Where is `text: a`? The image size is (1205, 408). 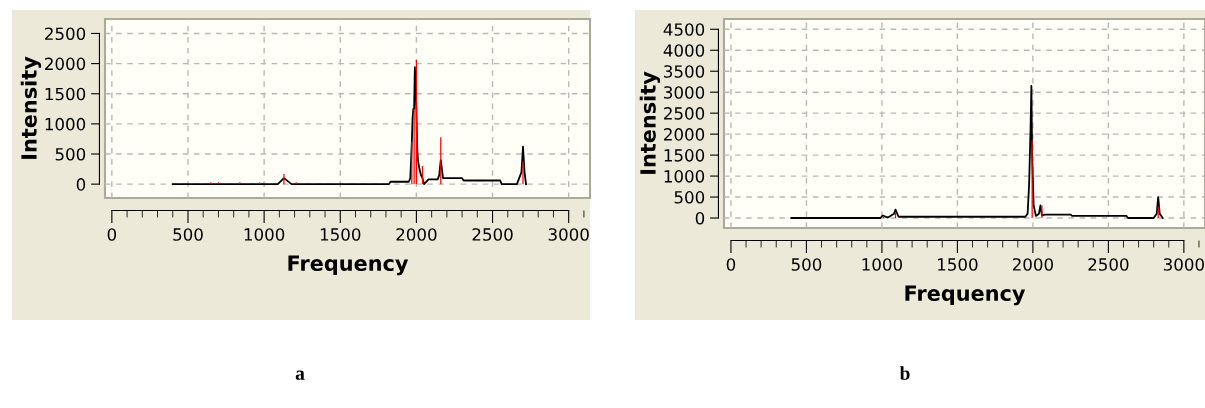 text: a is located at coordinates (300, 375).